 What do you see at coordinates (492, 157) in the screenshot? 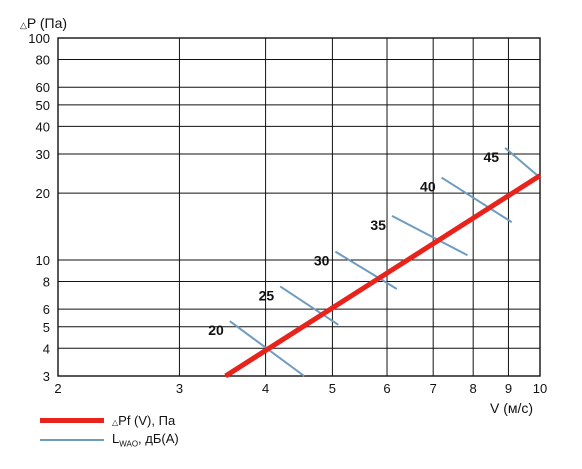
I see `noise-line-label: 45` at bounding box center [492, 157].